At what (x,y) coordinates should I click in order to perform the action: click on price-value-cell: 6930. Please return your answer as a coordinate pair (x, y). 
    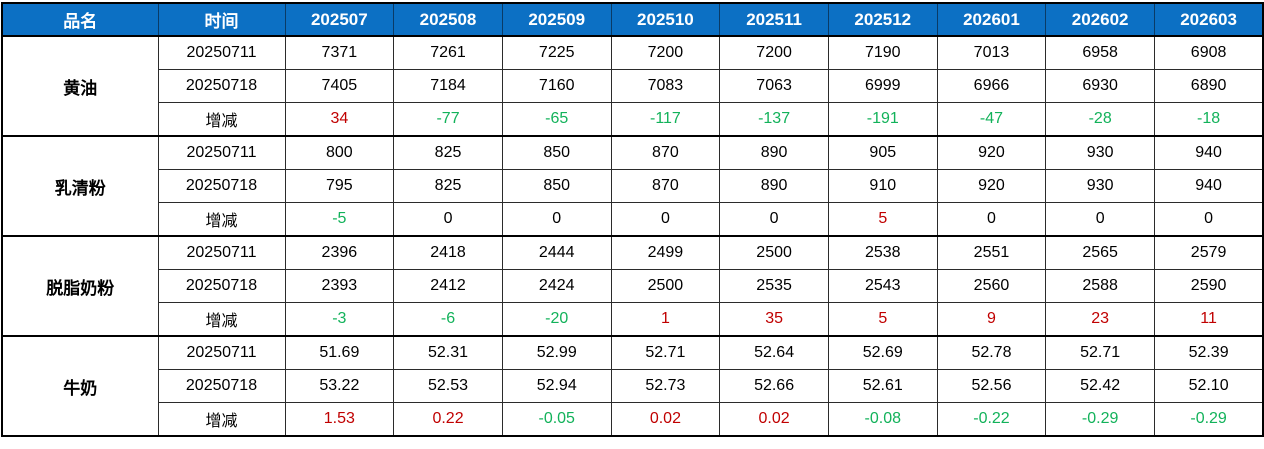
    Looking at the image, I should click on (1100, 86).